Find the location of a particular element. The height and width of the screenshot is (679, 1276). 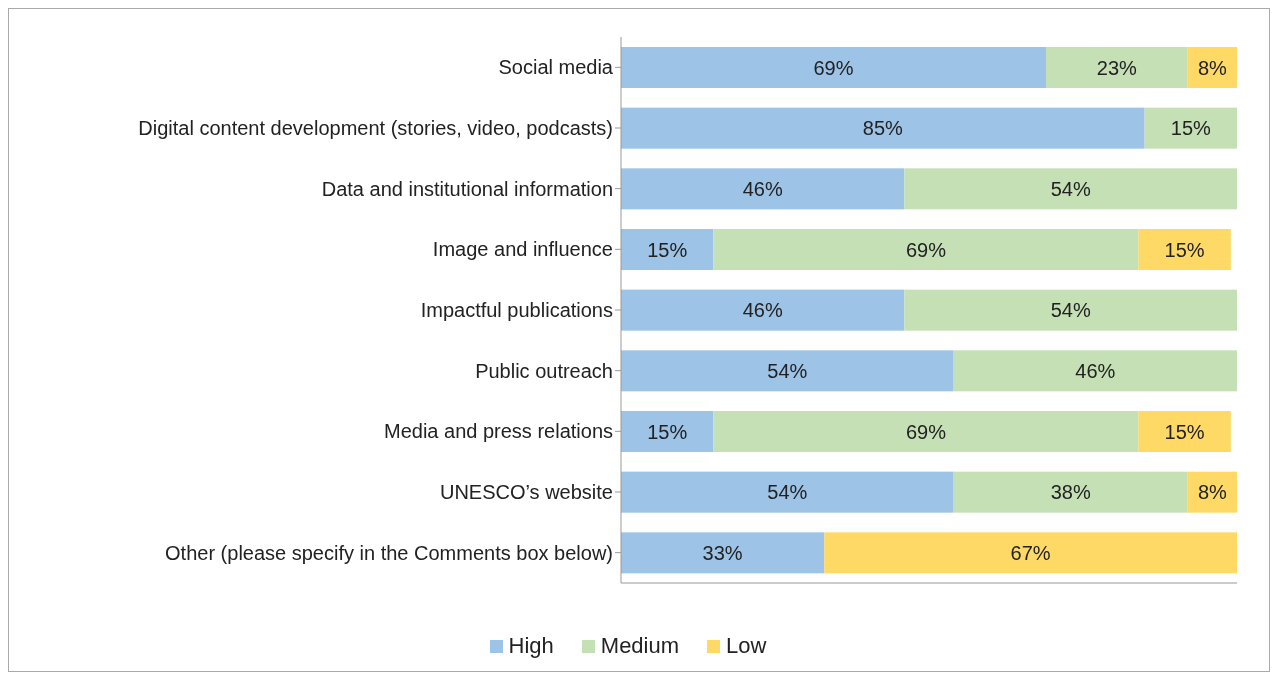

data-label: 33% is located at coordinates (722, 552).